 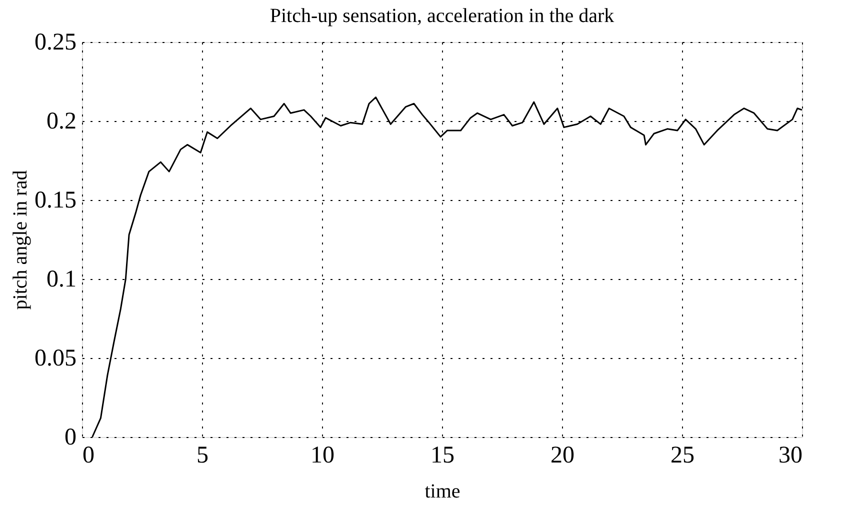 What do you see at coordinates (442, 16) in the screenshot?
I see `chart-title: Pitch-up sensation, acceleration in the dark` at bounding box center [442, 16].